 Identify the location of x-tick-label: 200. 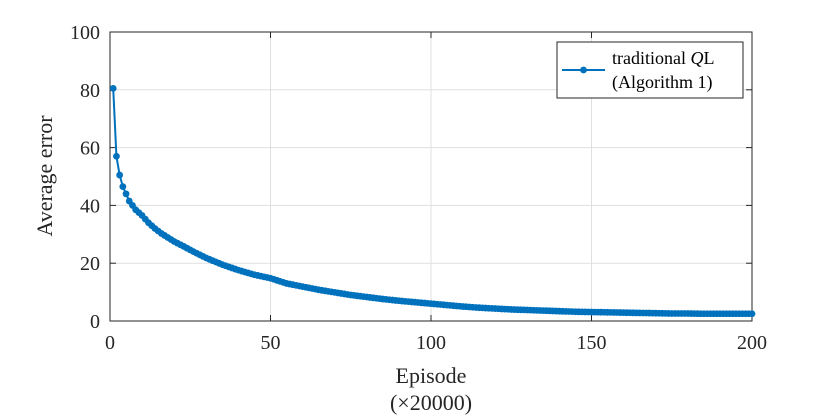
(752, 343).